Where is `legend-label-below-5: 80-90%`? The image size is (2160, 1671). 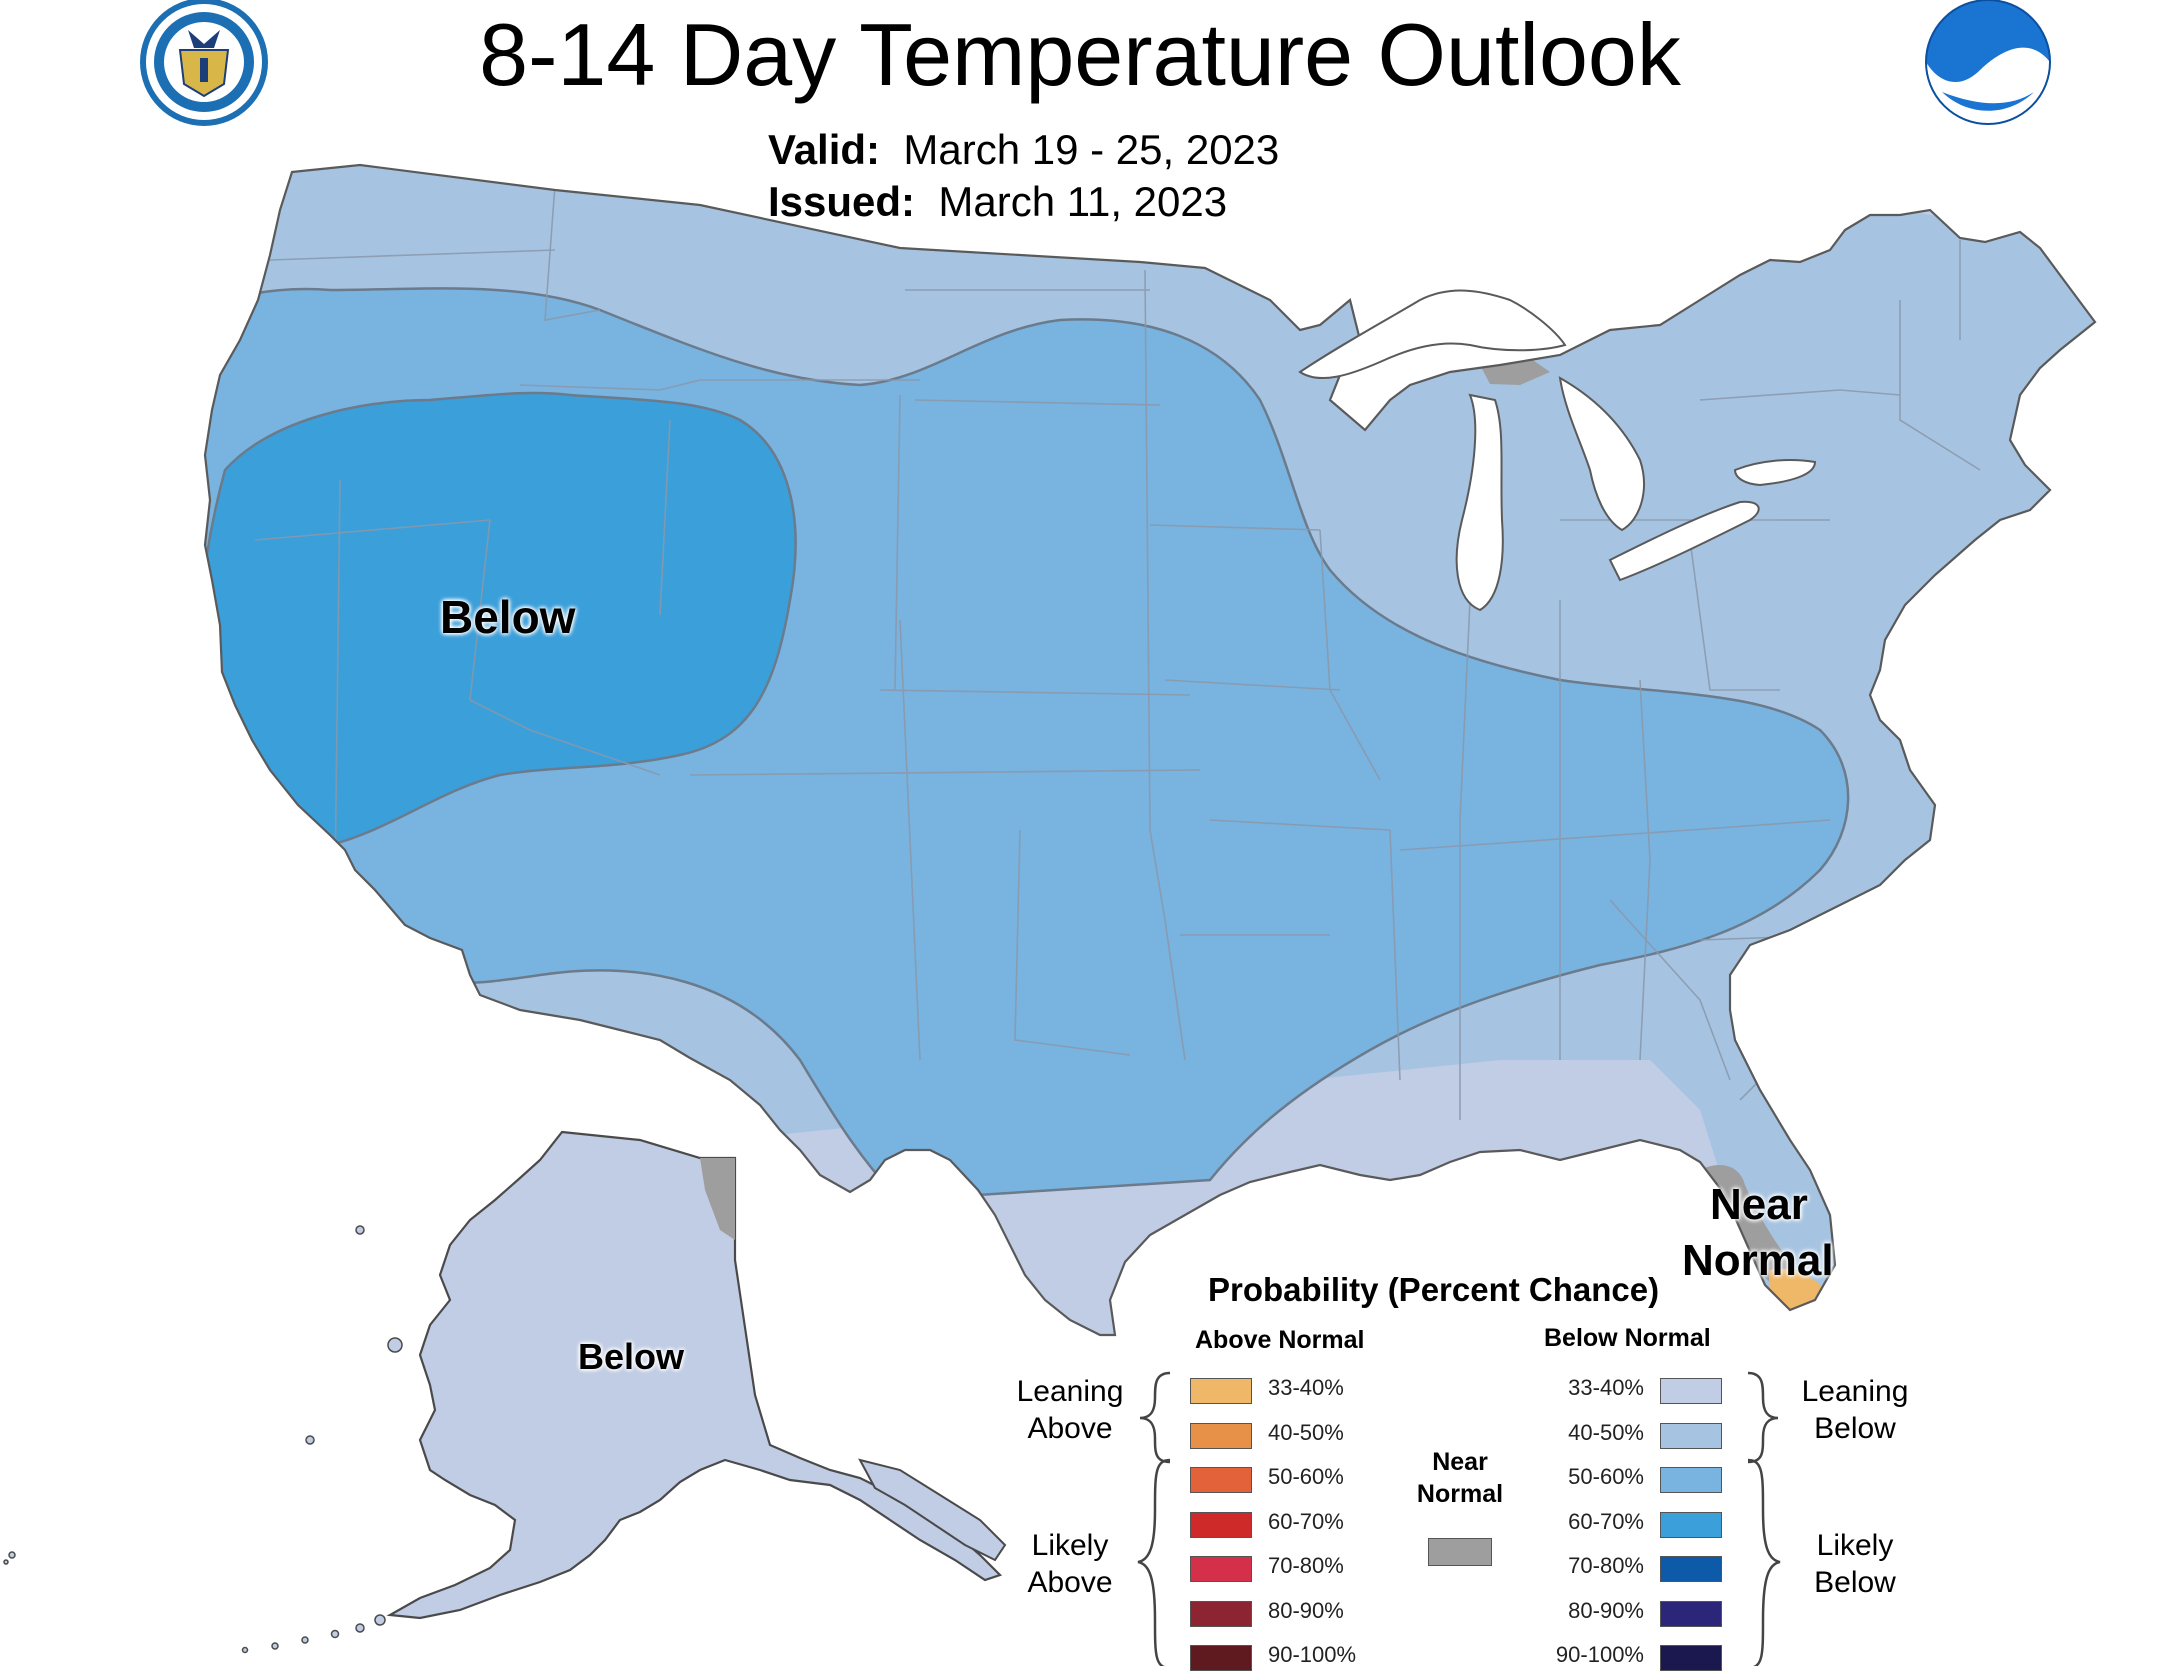
legend-label-below-5: 80-90% is located at coordinates (1606, 1610).